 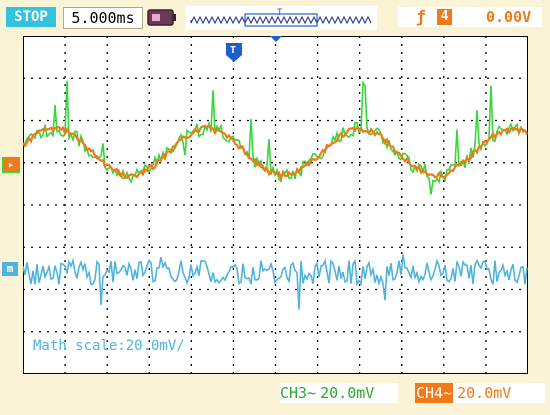 I want to click on timebase-readout: 5.000ms, so click(x=103, y=18).